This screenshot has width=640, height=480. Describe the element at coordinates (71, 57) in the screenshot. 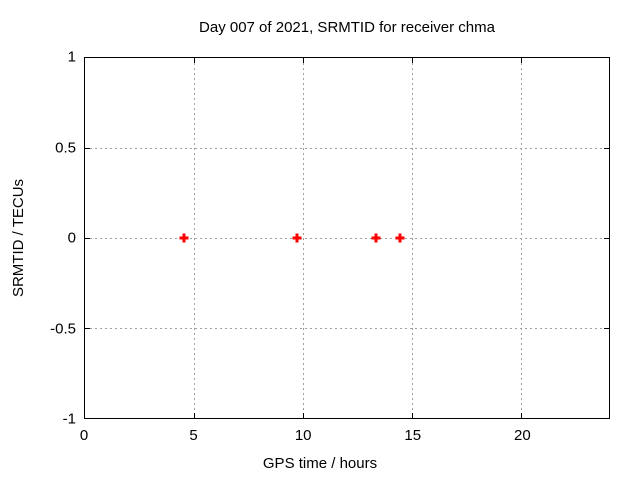

I see `y-tick-label: 1` at that location.